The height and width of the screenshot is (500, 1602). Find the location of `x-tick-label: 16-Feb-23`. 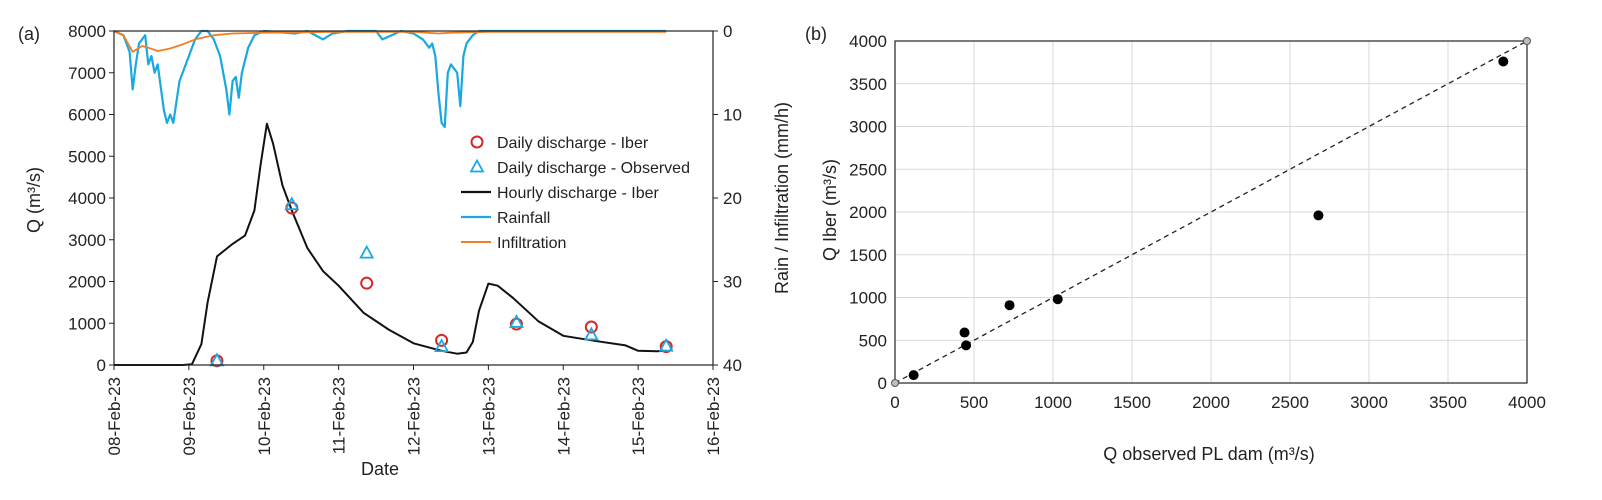

x-tick-label: 16-Feb-23 is located at coordinates (713, 416).